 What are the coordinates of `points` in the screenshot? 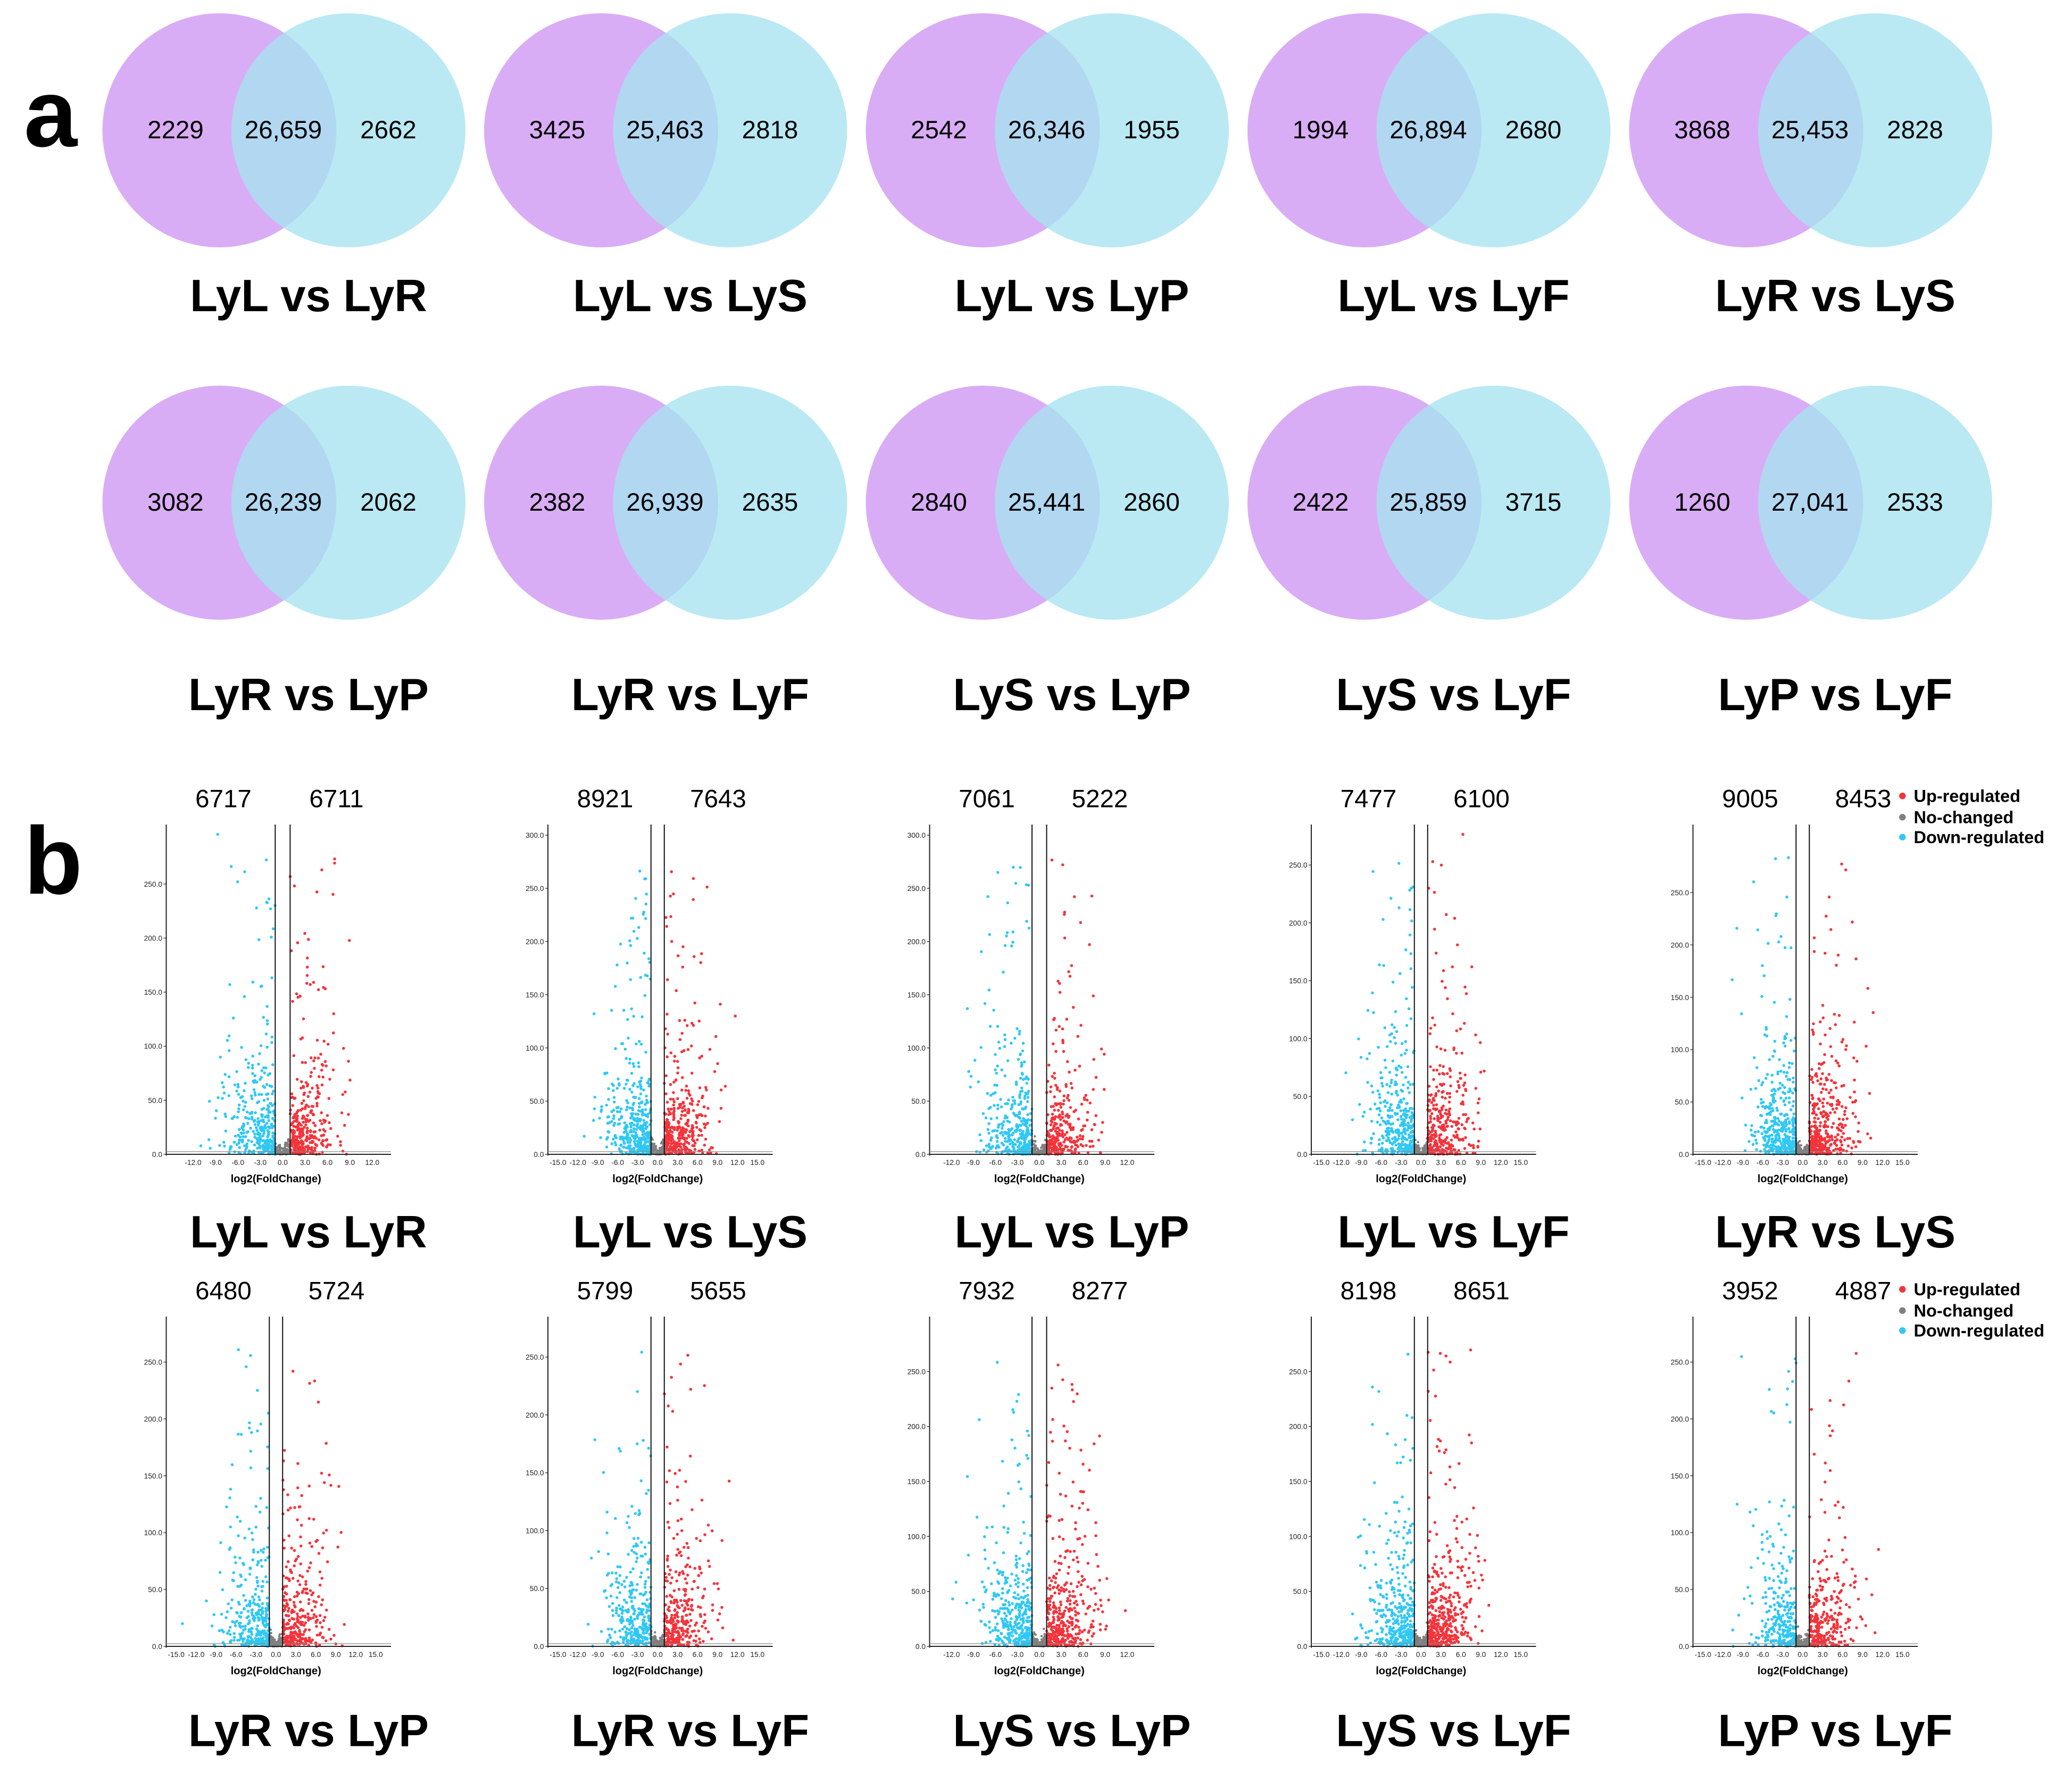 It's located at (1415, 994).